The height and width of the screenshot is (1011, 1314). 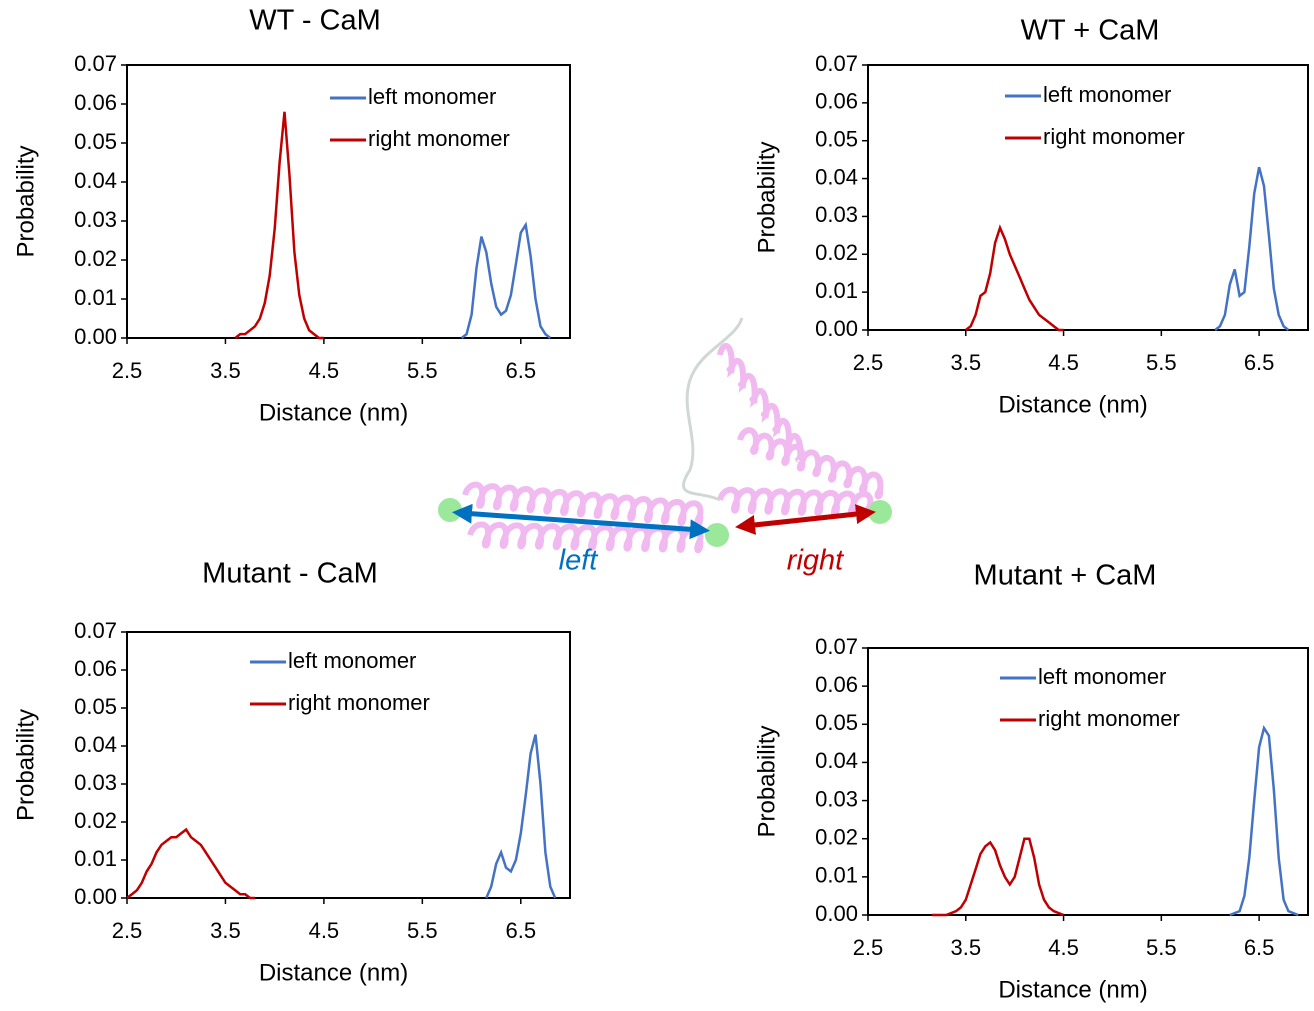 I want to click on left-arrow, so click(x=581, y=521).